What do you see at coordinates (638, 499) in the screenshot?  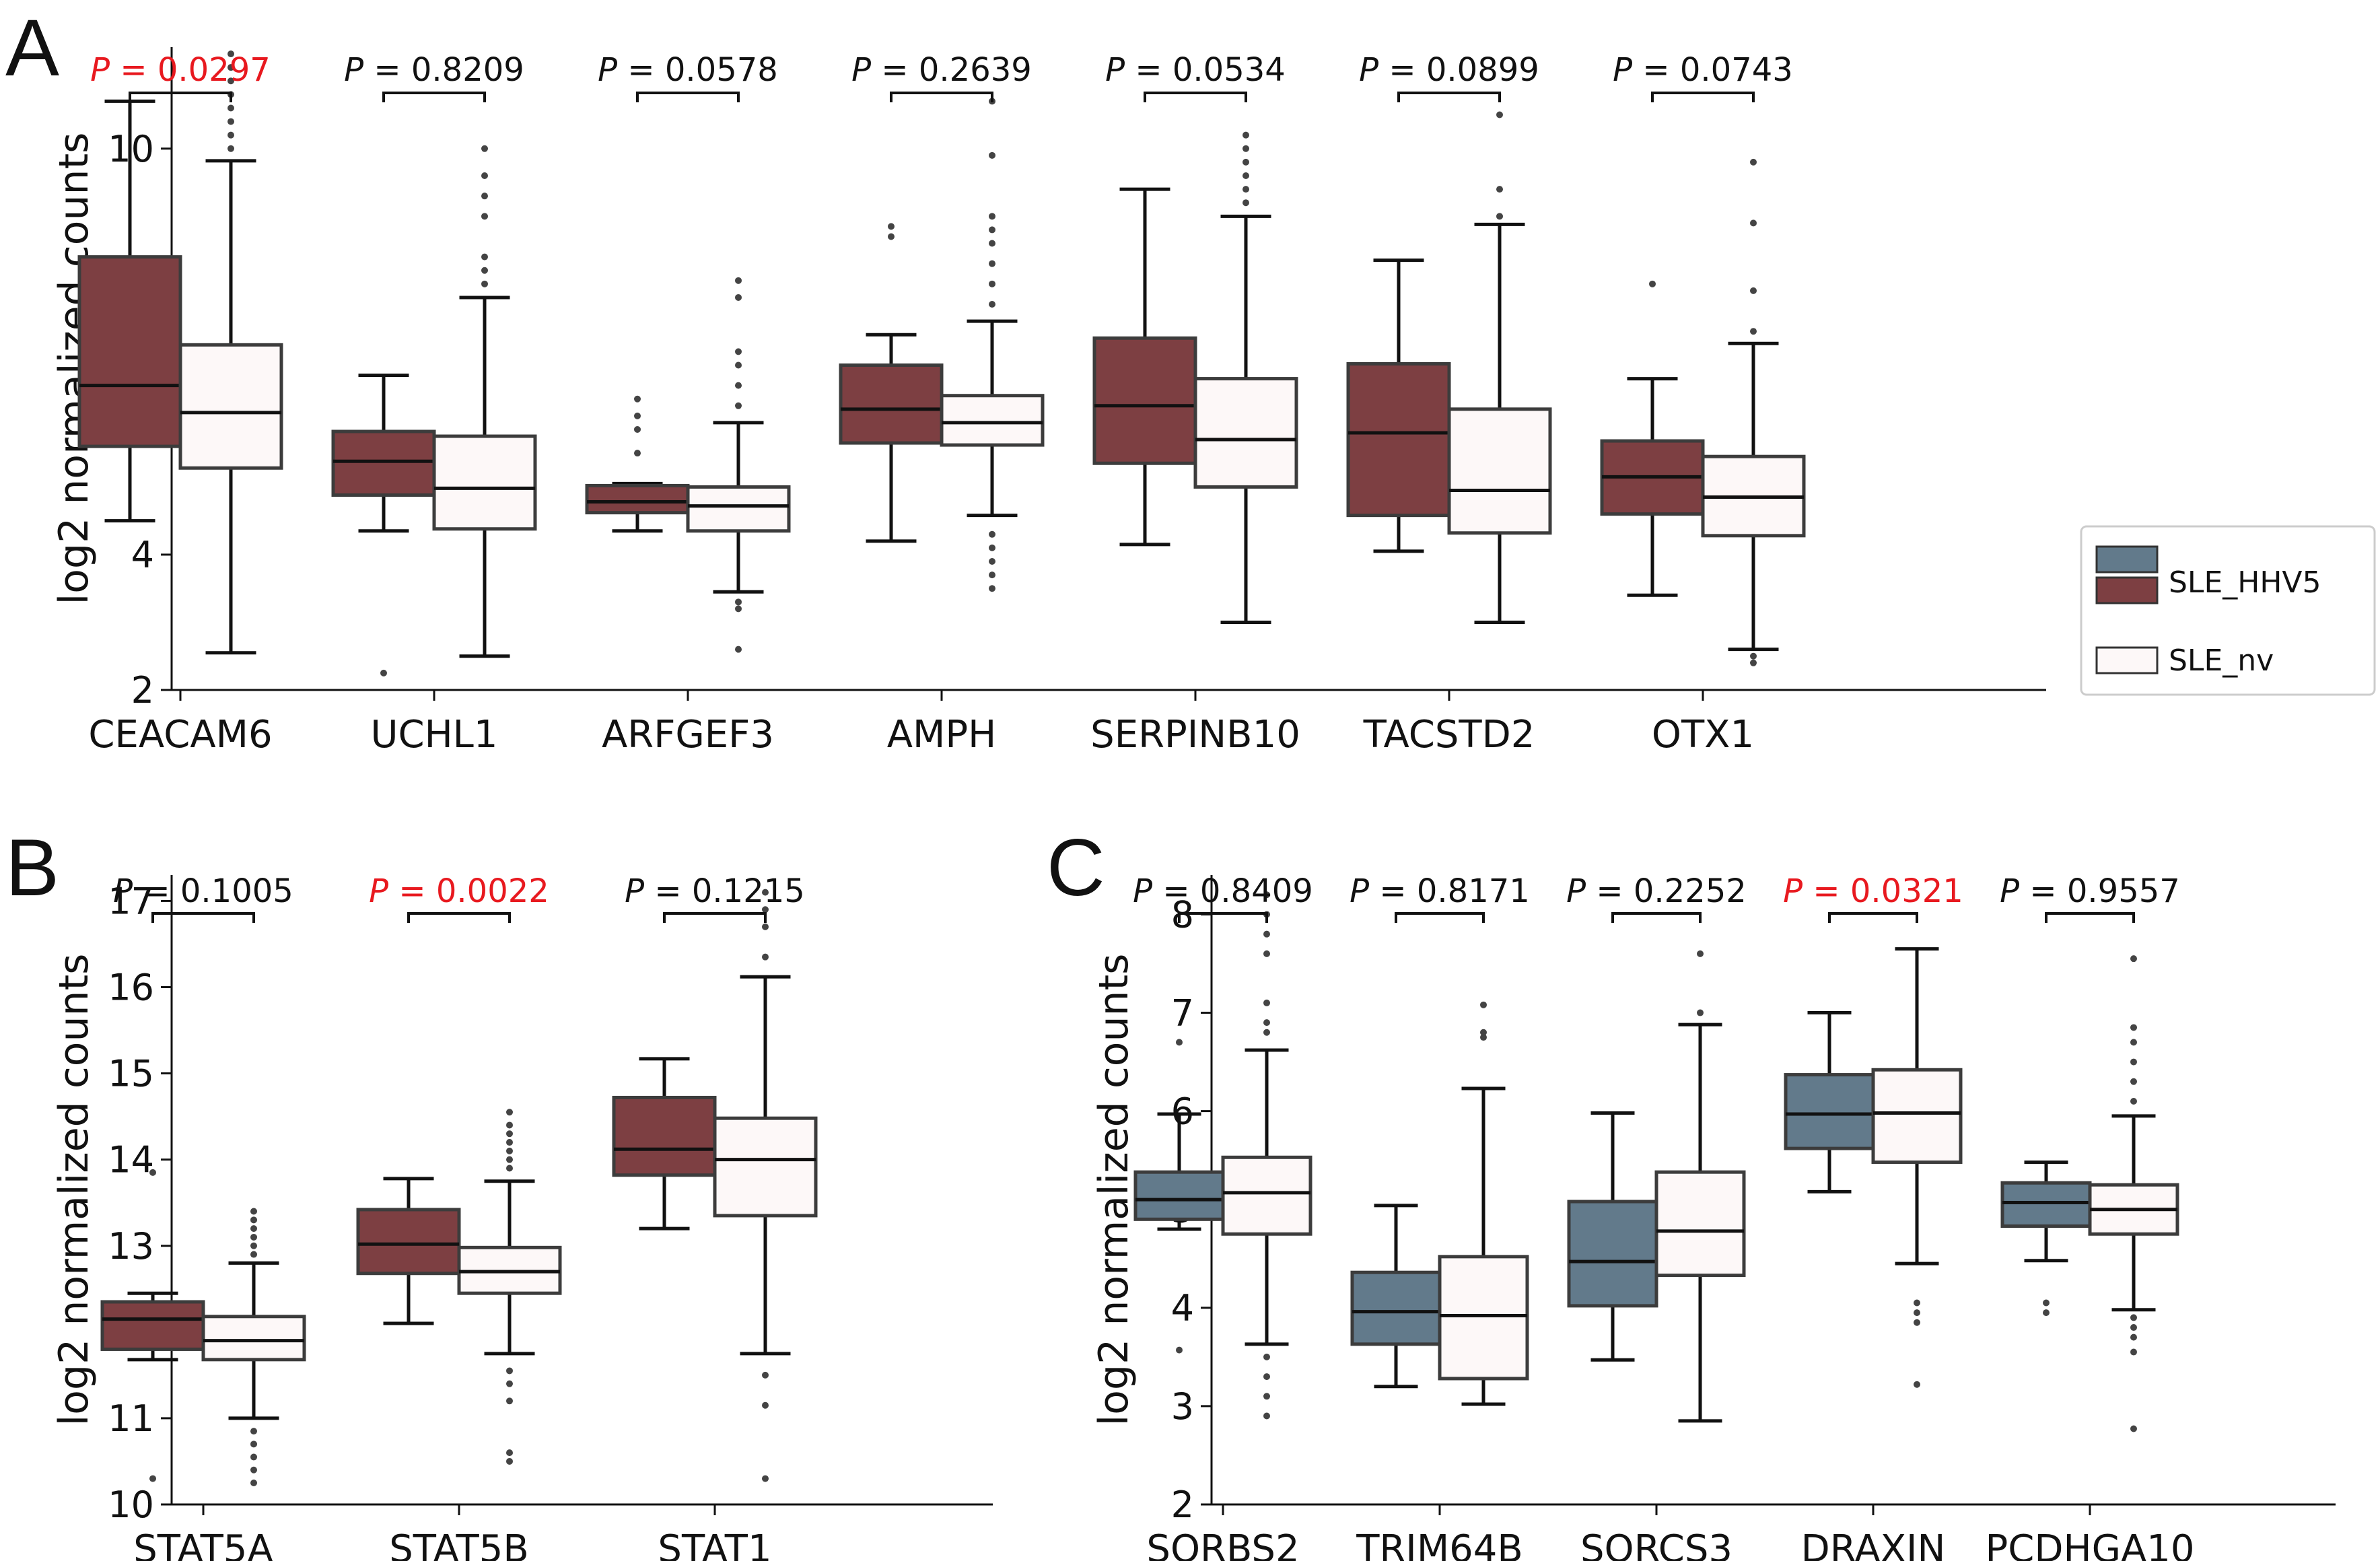 I see `panel-a-arfgef3-sle-hhv5-box` at bounding box center [638, 499].